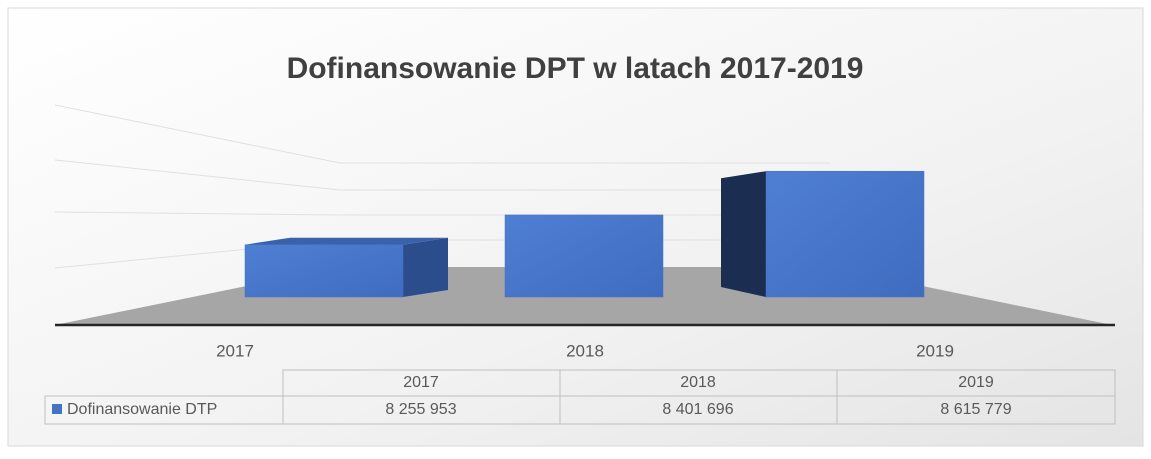  I want to click on x-tick-label: 2019, so click(935, 350).